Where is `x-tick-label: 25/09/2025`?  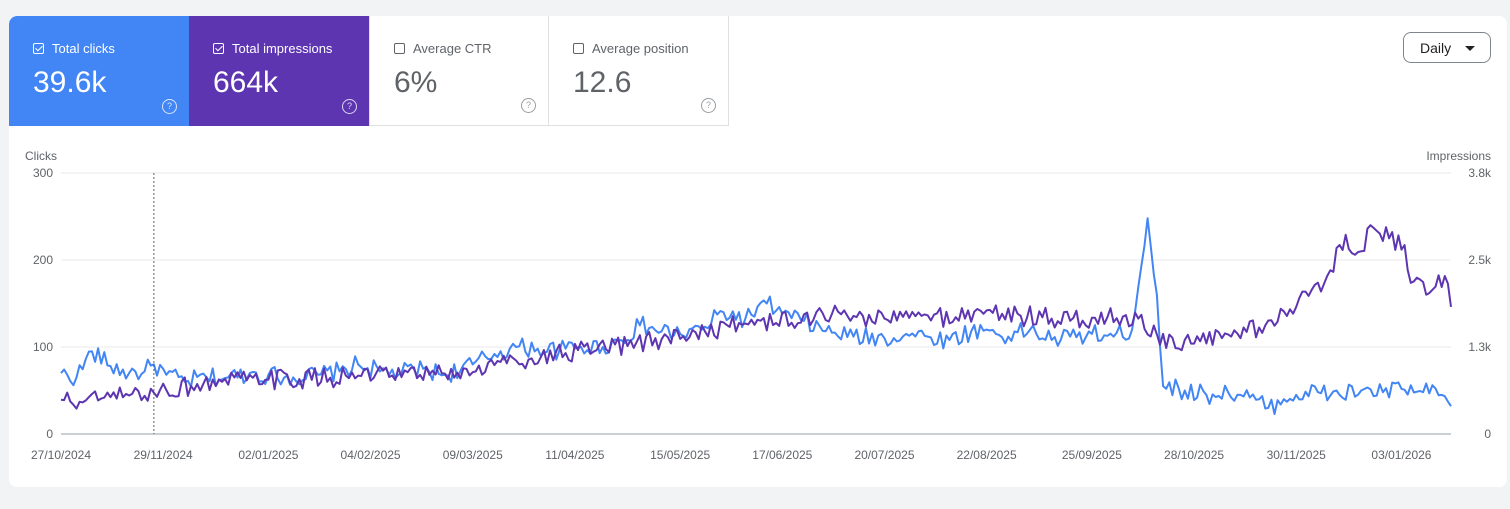 x-tick-label: 25/09/2025 is located at coordinates (1092, 455).